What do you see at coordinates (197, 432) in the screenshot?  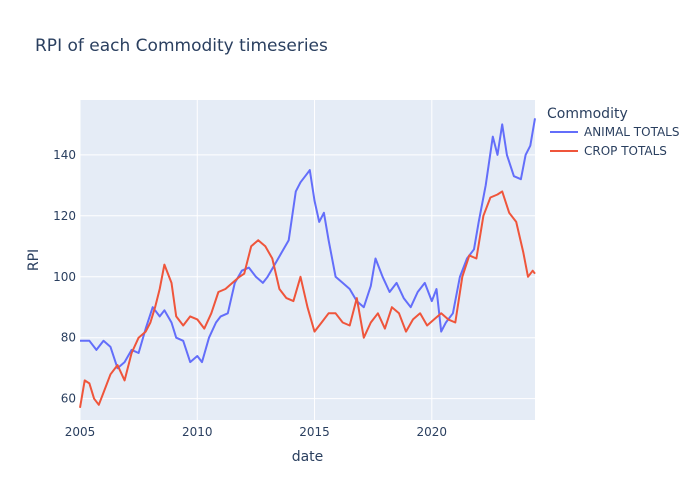 I see `x-tick-label: 2010` at bounding box center [197, 432].